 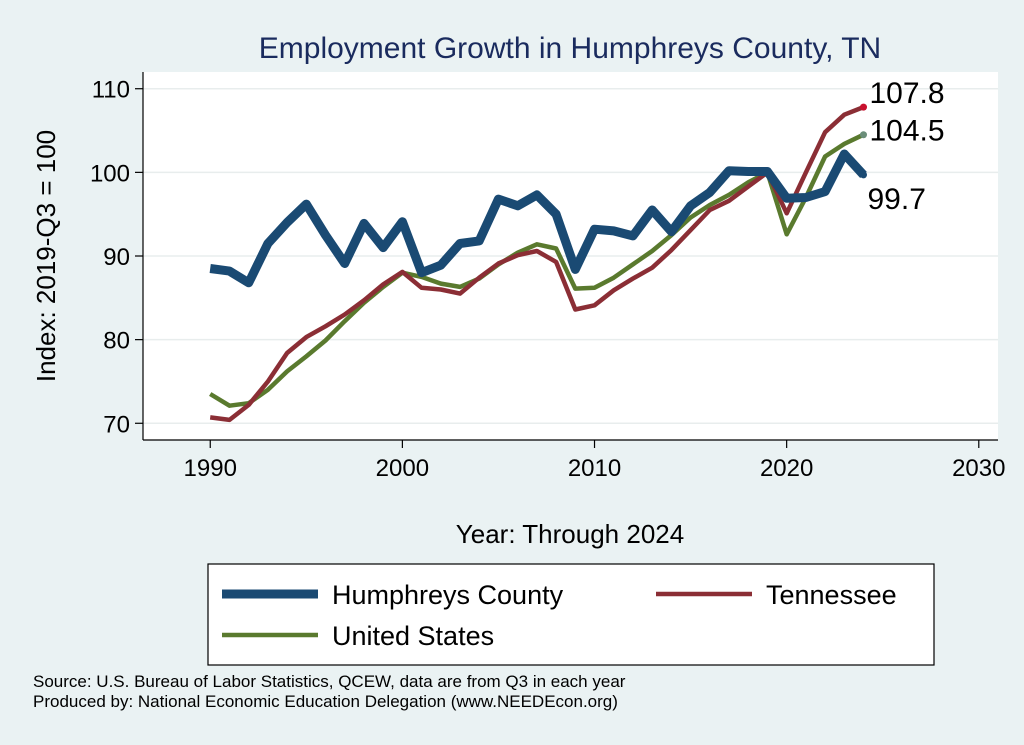 I want to click on legend-label-1: Humphreys County, so click(x=448, y=595).